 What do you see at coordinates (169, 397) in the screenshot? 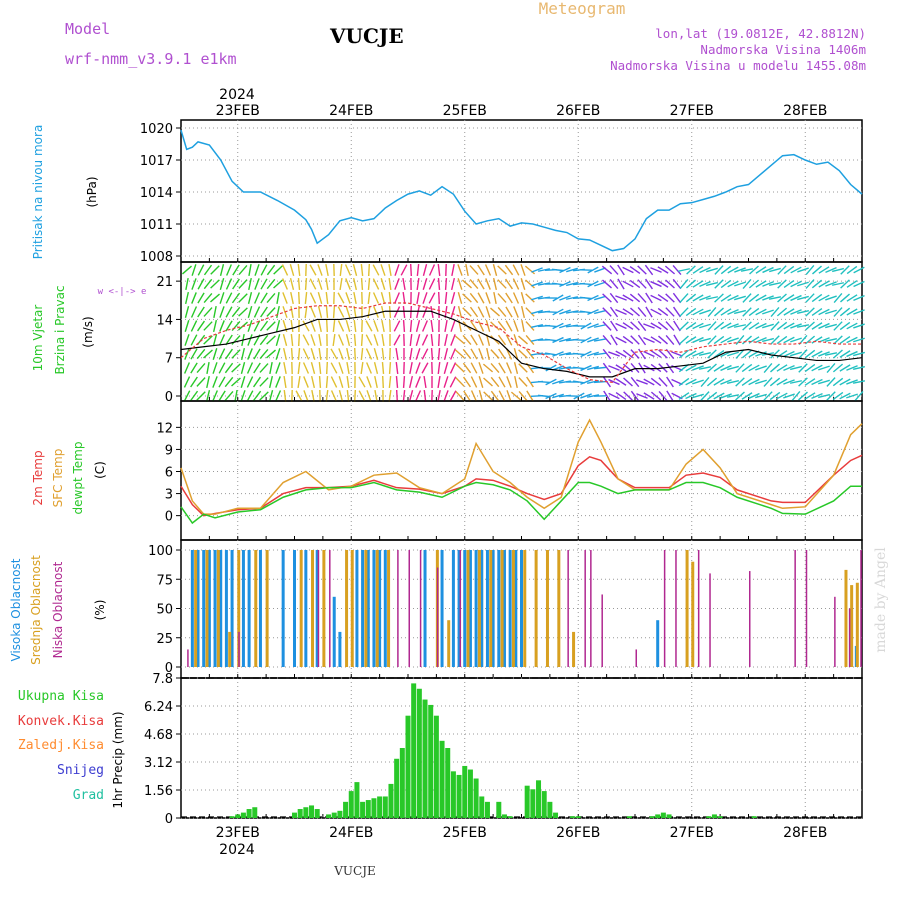
I see `wind-ytick-label: 0` at bounding box center [169, 397].